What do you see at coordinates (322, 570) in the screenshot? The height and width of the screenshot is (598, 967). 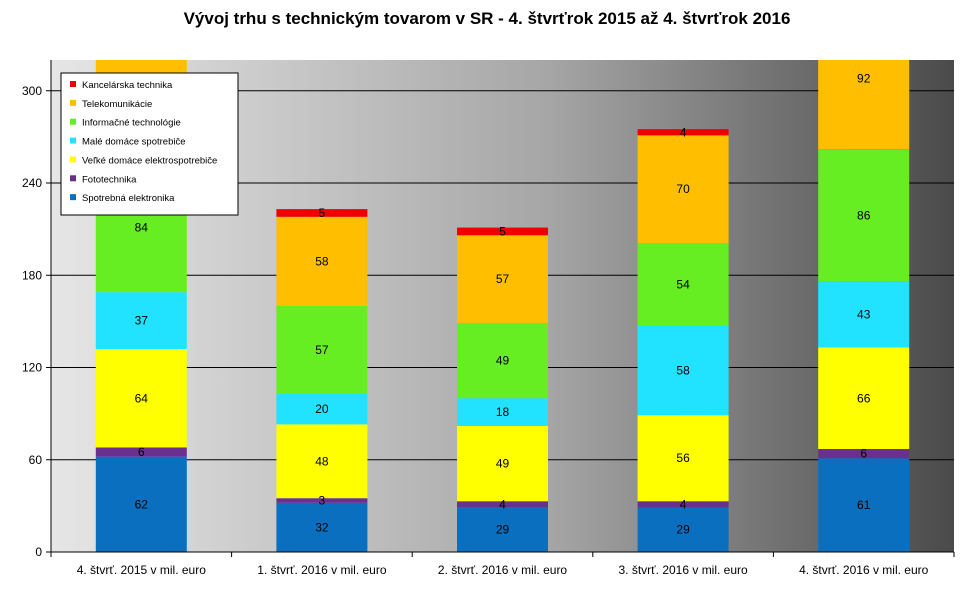 I see `x-category-label: 1. štvrť. 2016 v mil. euro` at bounding box center [322, 570].